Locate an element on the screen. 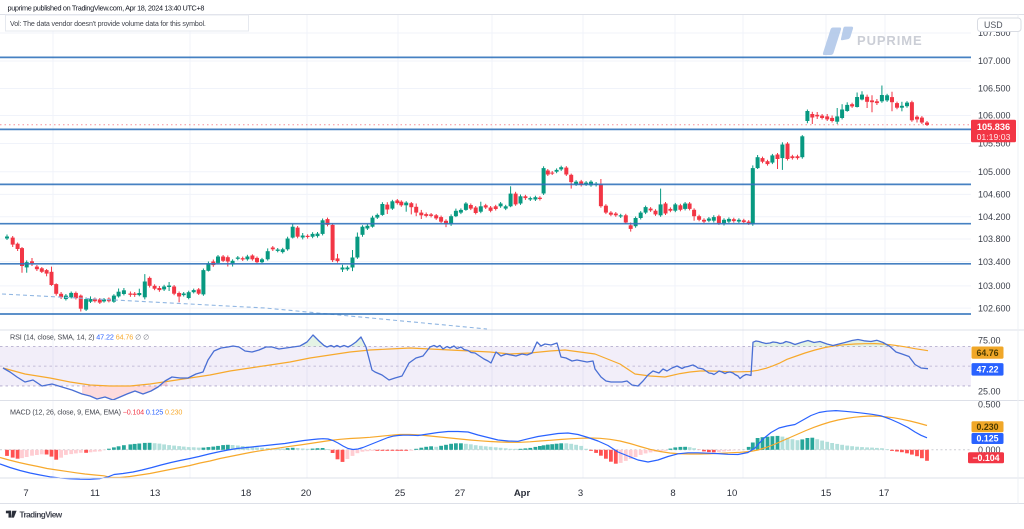 Image resolution: width=1024 pixels, height=529 pixels. svg-text: 8 is located at coordinates (672, 493).